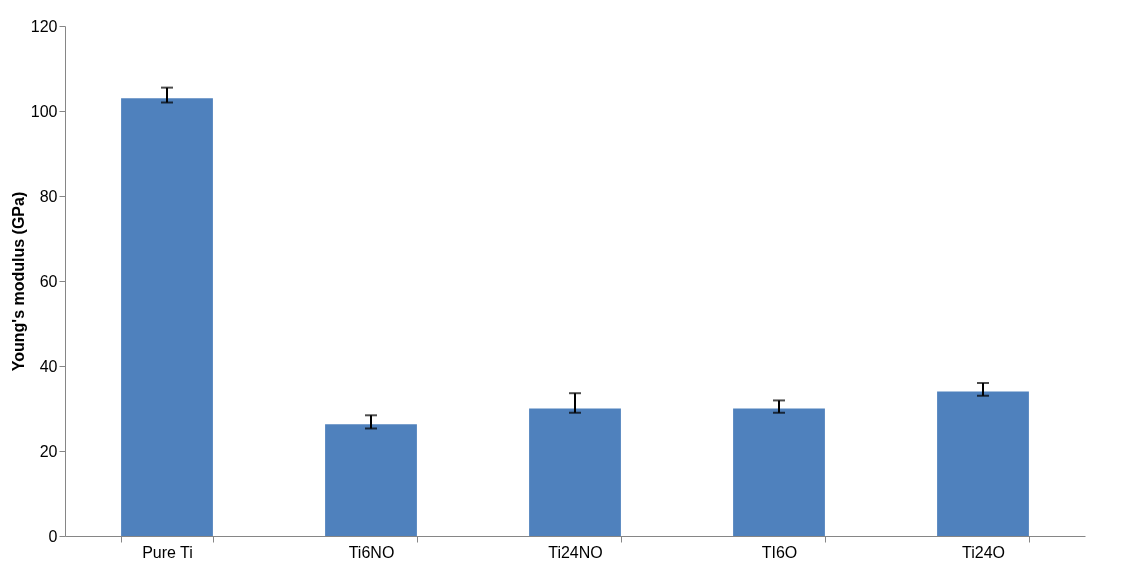  Describe the element at coordinates (48, 451) in the screenshot. I see `y-tick-label: 20` at that location.